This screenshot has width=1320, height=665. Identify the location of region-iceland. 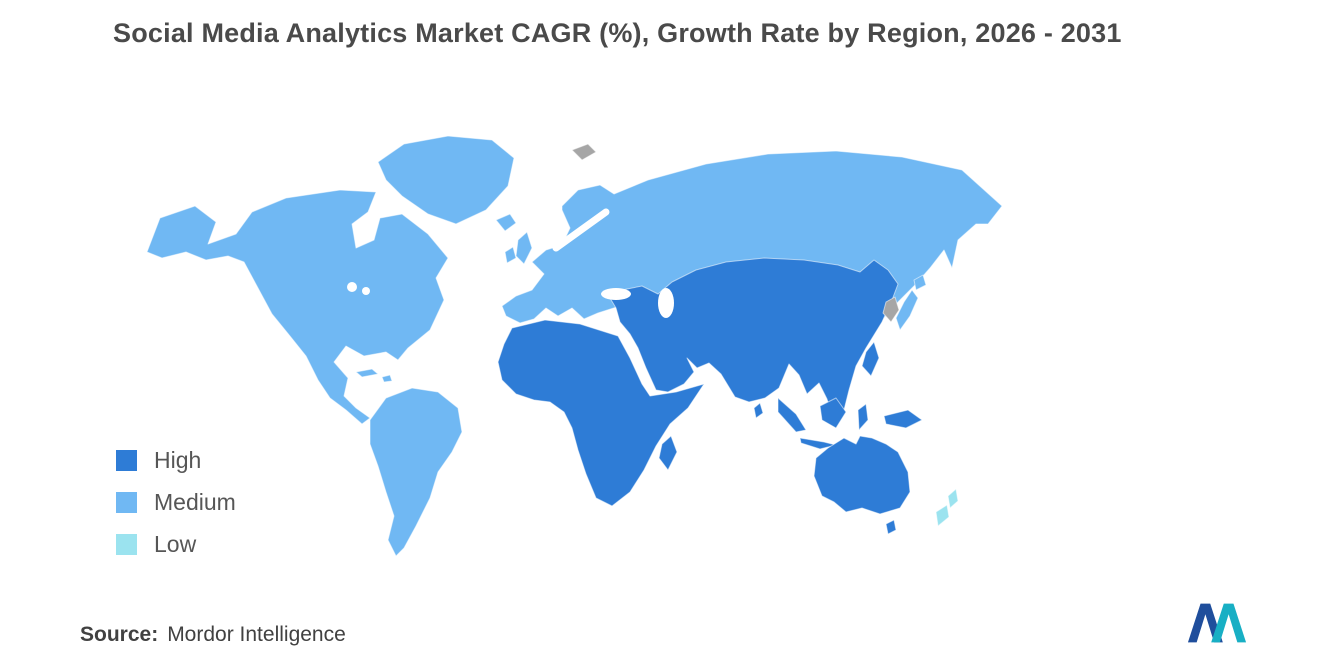
(506, 222).